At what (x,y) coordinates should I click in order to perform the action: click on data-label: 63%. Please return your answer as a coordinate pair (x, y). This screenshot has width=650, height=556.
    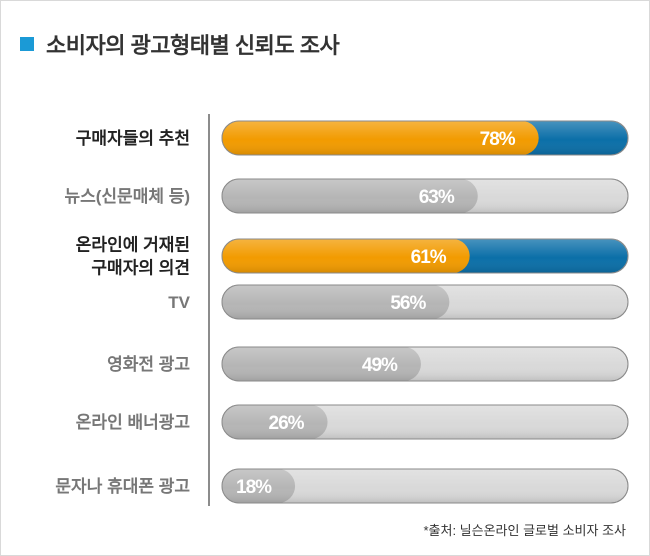
    Looking at the image, I should click on (437, 197).